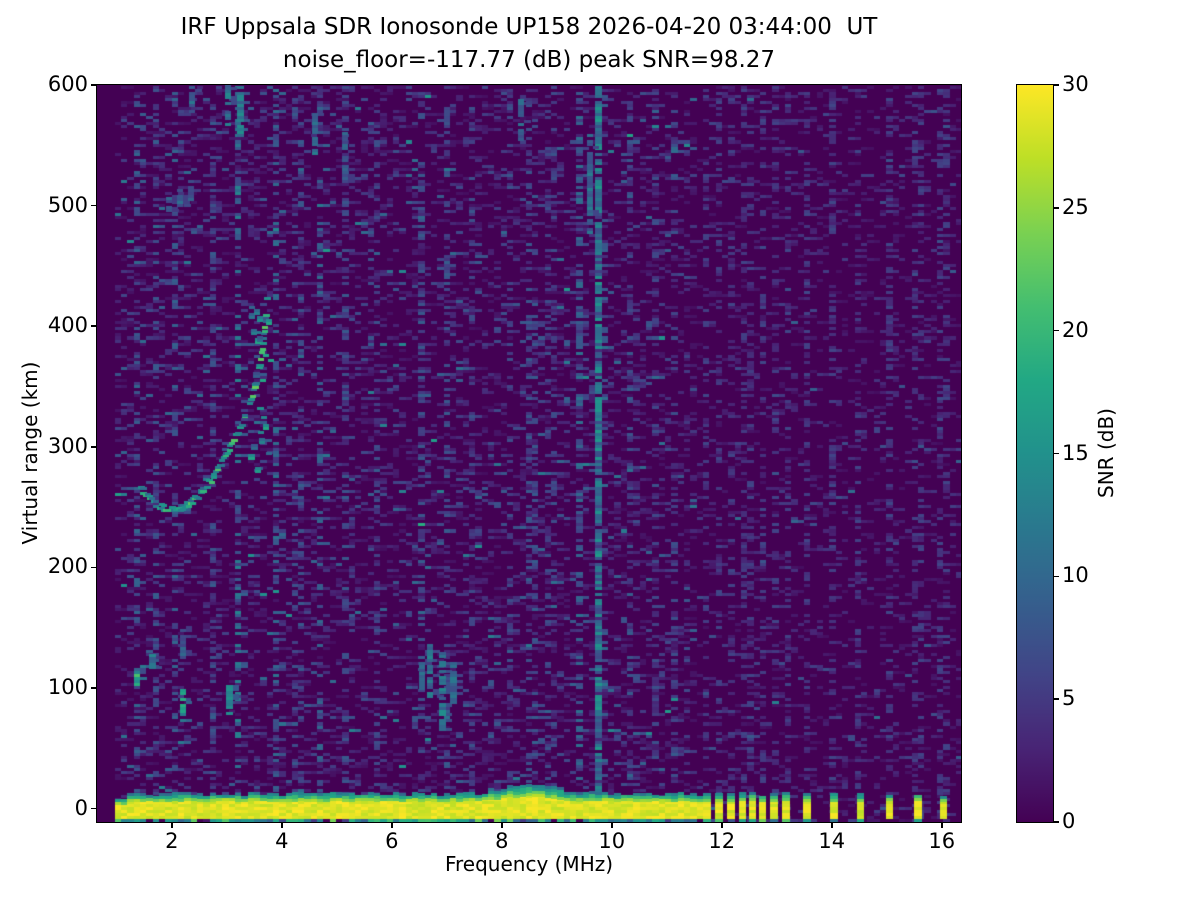 Image resolution: width=1200 pixels, height=900 pixels. What do you see at coordinates (612, 841) in the screenshot?
I see `x-tick-label: 10` at bounding box center [612, 841].